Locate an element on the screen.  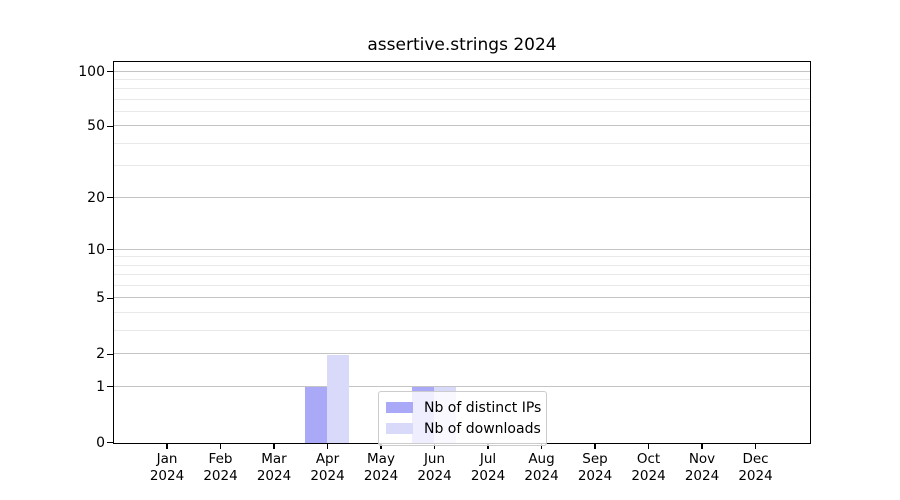
chart-title: assertive.strings 2024 is located at coordinates (462, 45).